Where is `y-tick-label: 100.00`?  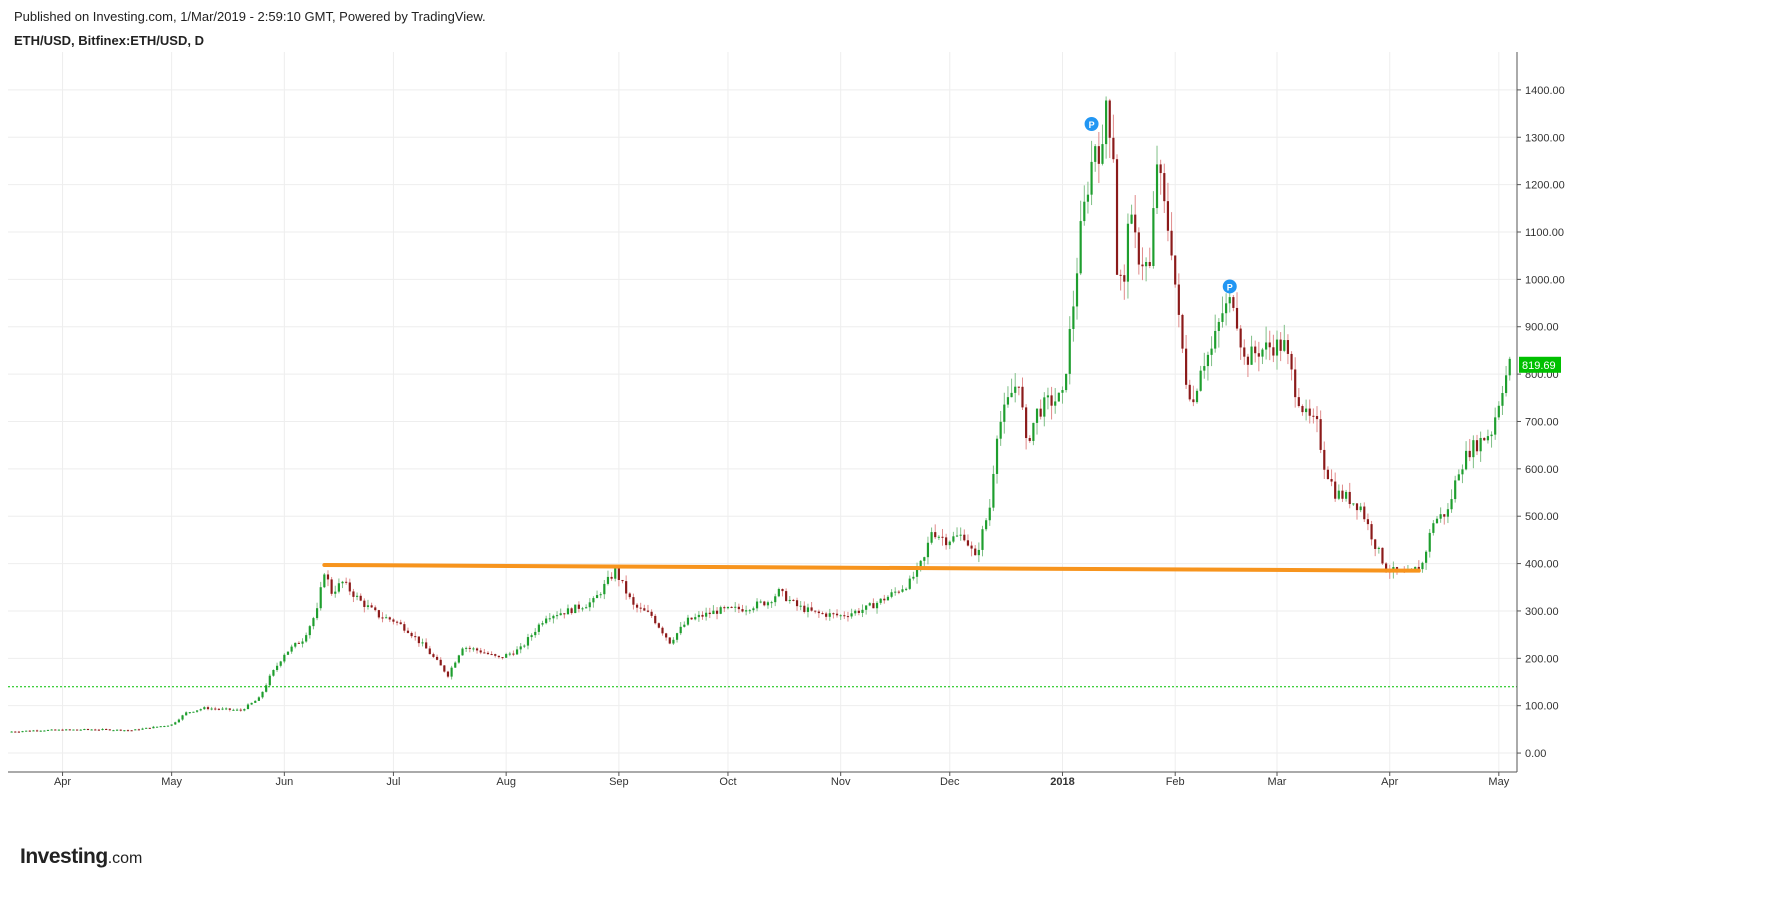 y-tick-label: 100.00 is located at coordinates (1542, 707).